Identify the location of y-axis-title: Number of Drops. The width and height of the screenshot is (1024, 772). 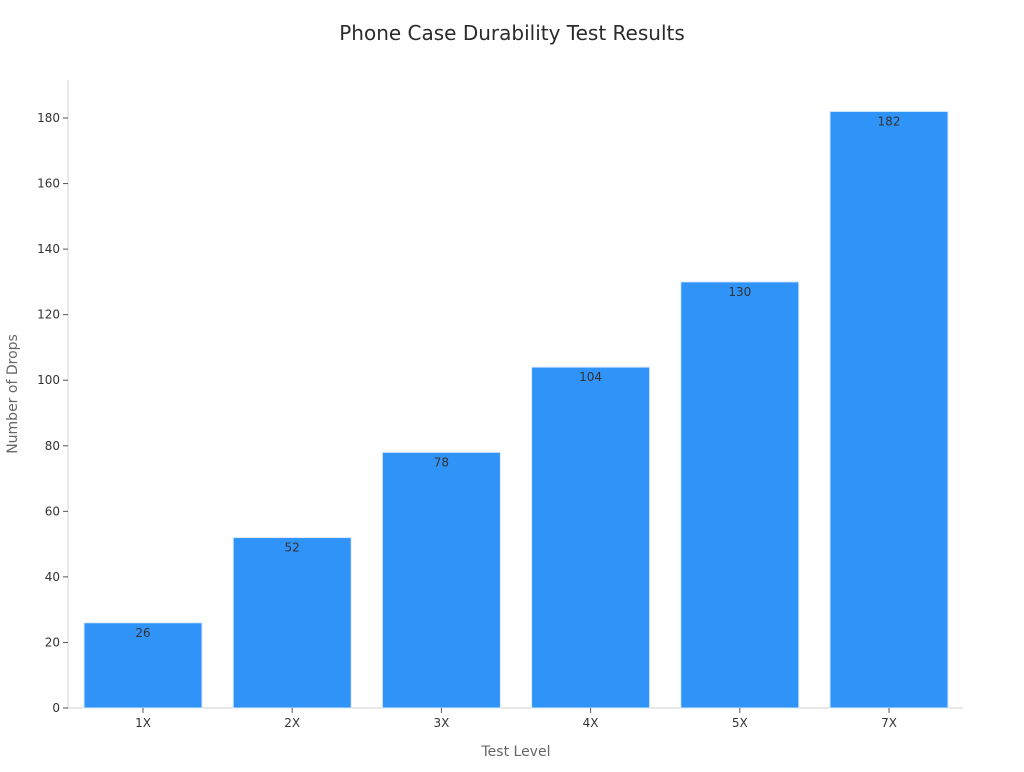
(13, 394).